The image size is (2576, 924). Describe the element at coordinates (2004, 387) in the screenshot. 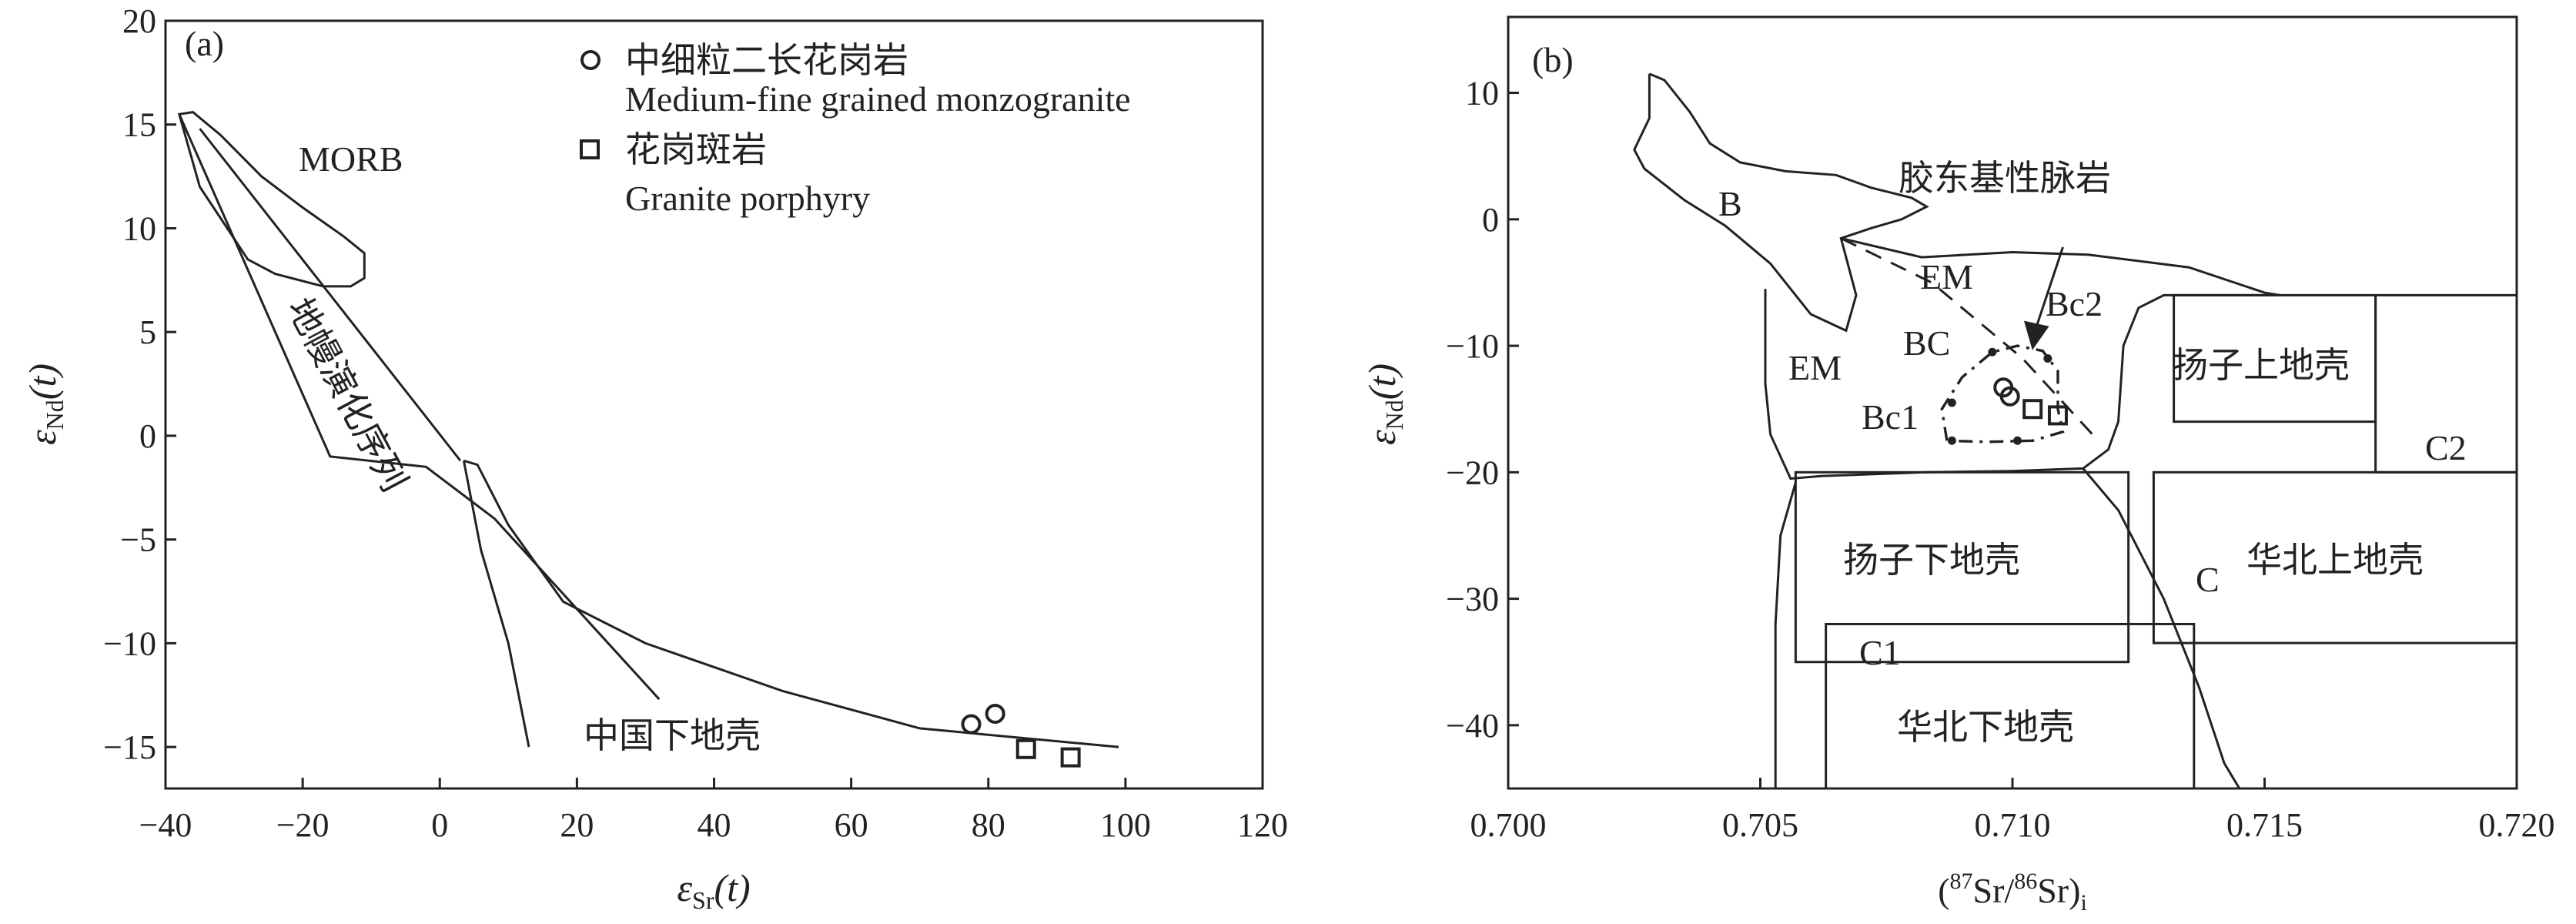

I see `panel-b-monzogranite-point` at that location.